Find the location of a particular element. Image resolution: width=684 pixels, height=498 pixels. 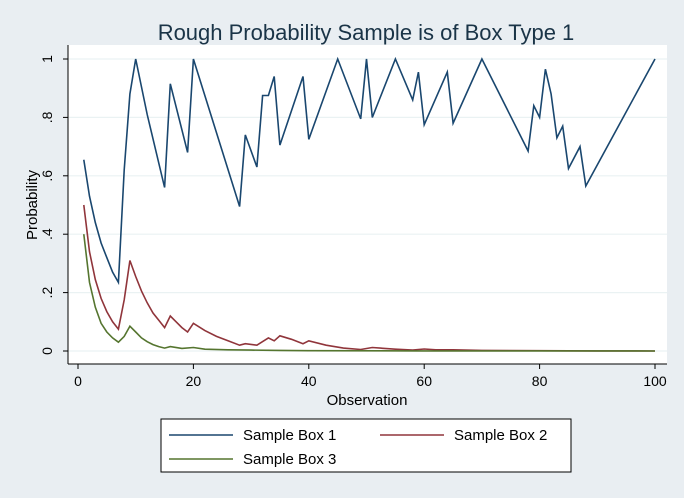

legend-label-1: Sample Box 1 is located at coordinates (289, 435).